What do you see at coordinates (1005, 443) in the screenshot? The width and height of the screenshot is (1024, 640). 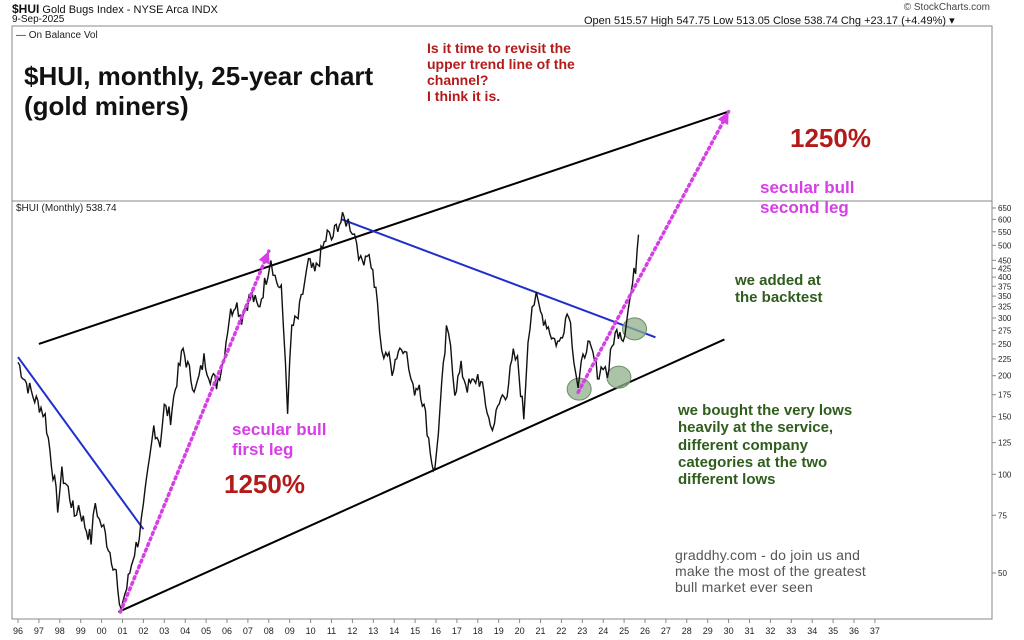 I see `y-tick-label: 125` at bounding box center [1005, 443].